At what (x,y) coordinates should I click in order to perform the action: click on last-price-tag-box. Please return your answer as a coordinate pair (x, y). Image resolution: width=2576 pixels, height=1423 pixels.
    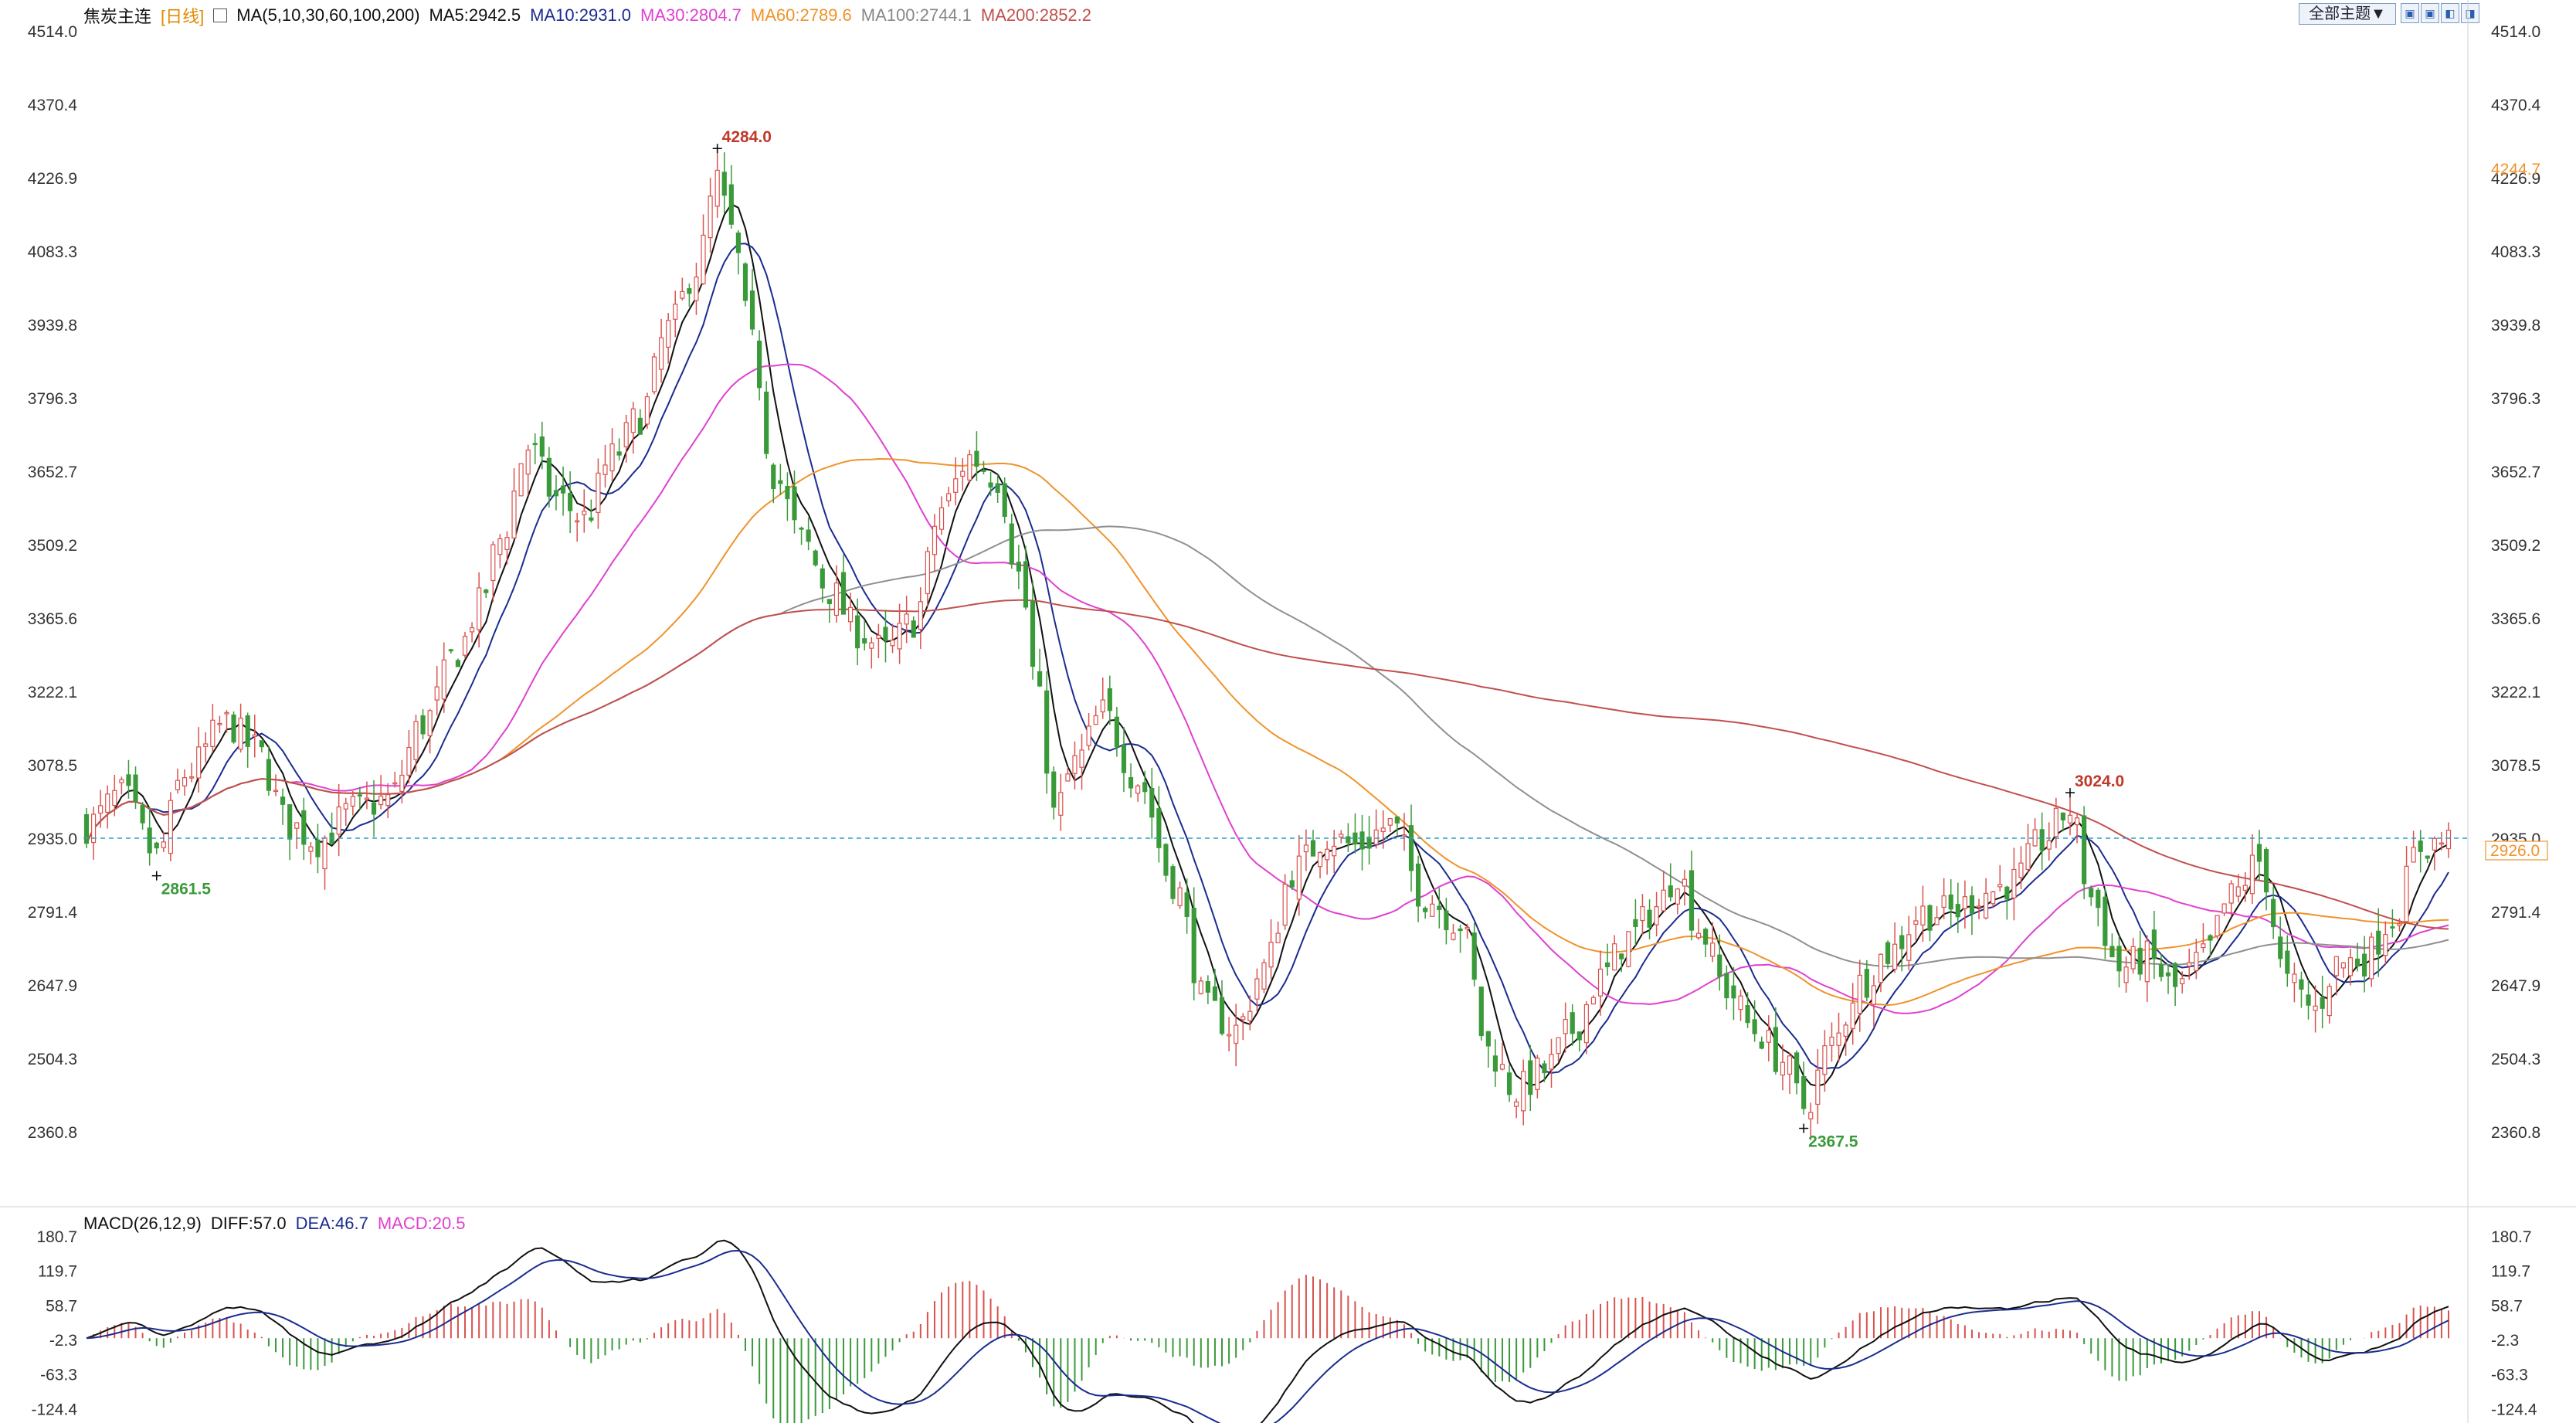
    Looking at the image, I should click on (2516, 851).